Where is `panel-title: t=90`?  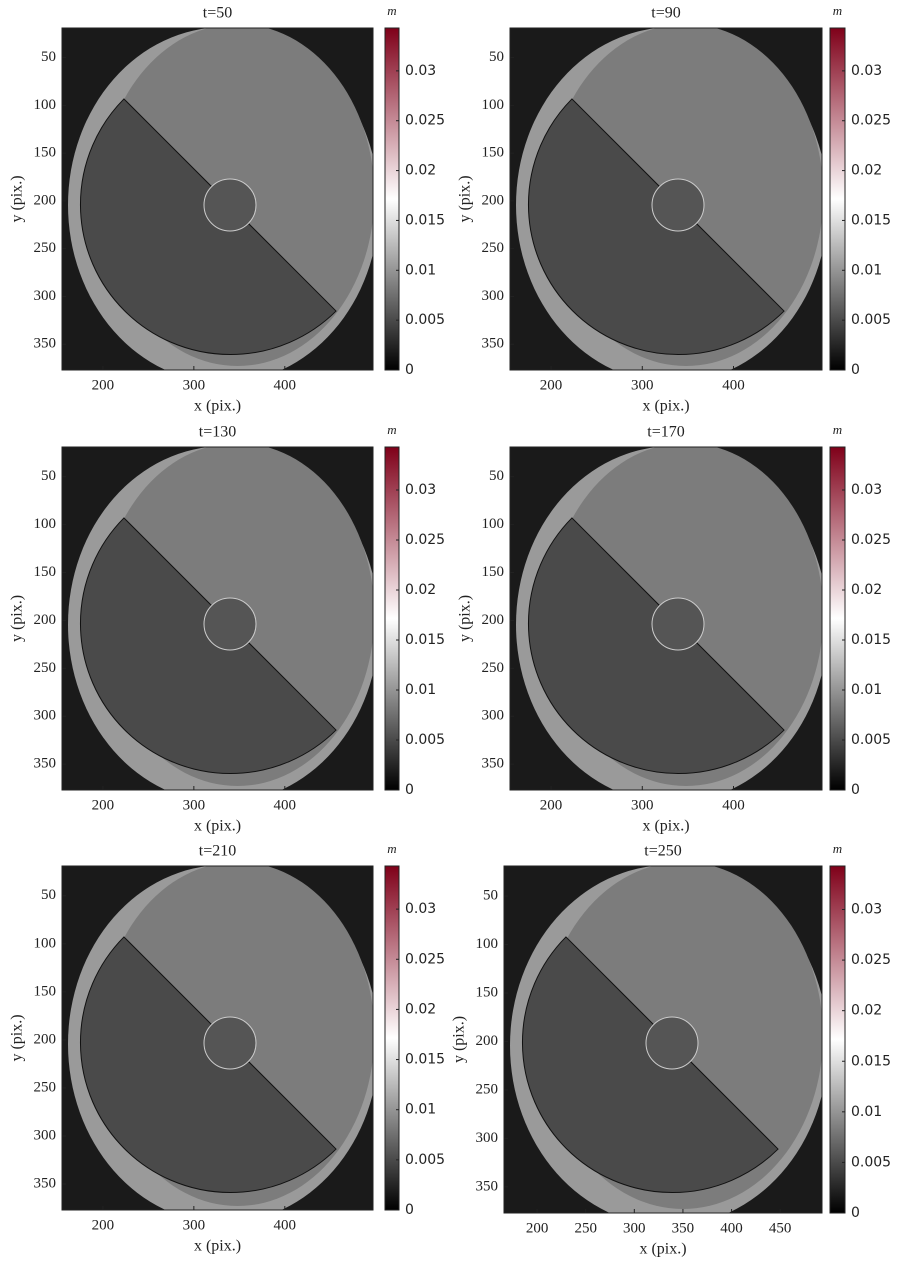 panel-title: t=90 is located at coordinates (665, 13).